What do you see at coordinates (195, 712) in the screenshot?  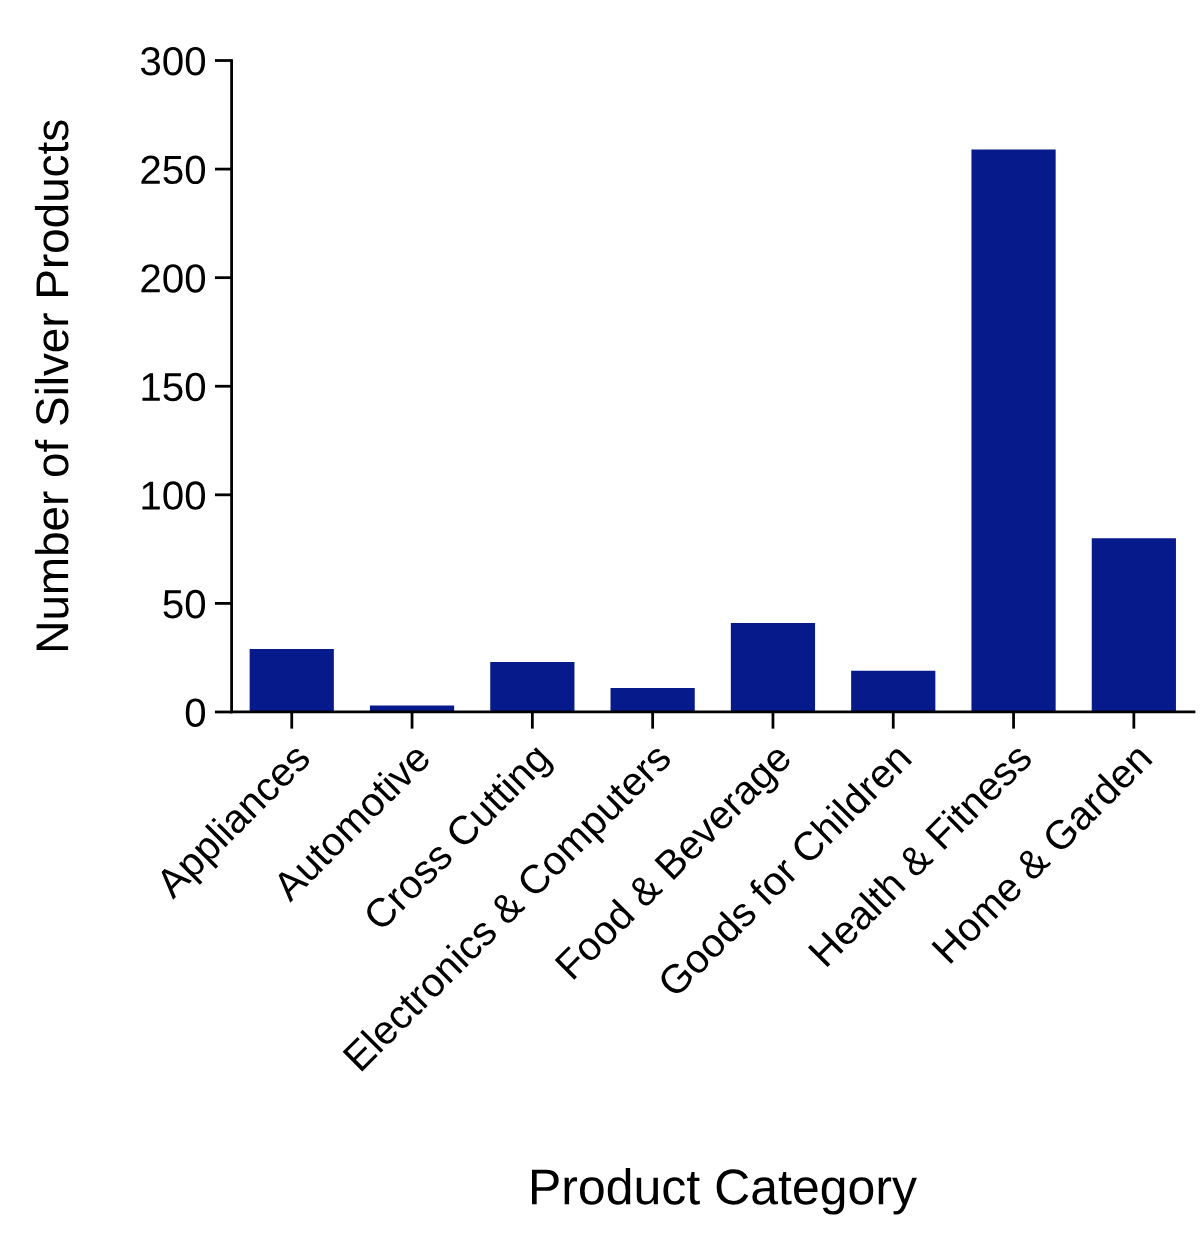 I see `y-tick-label: 0` at bounding box center [195, 712].